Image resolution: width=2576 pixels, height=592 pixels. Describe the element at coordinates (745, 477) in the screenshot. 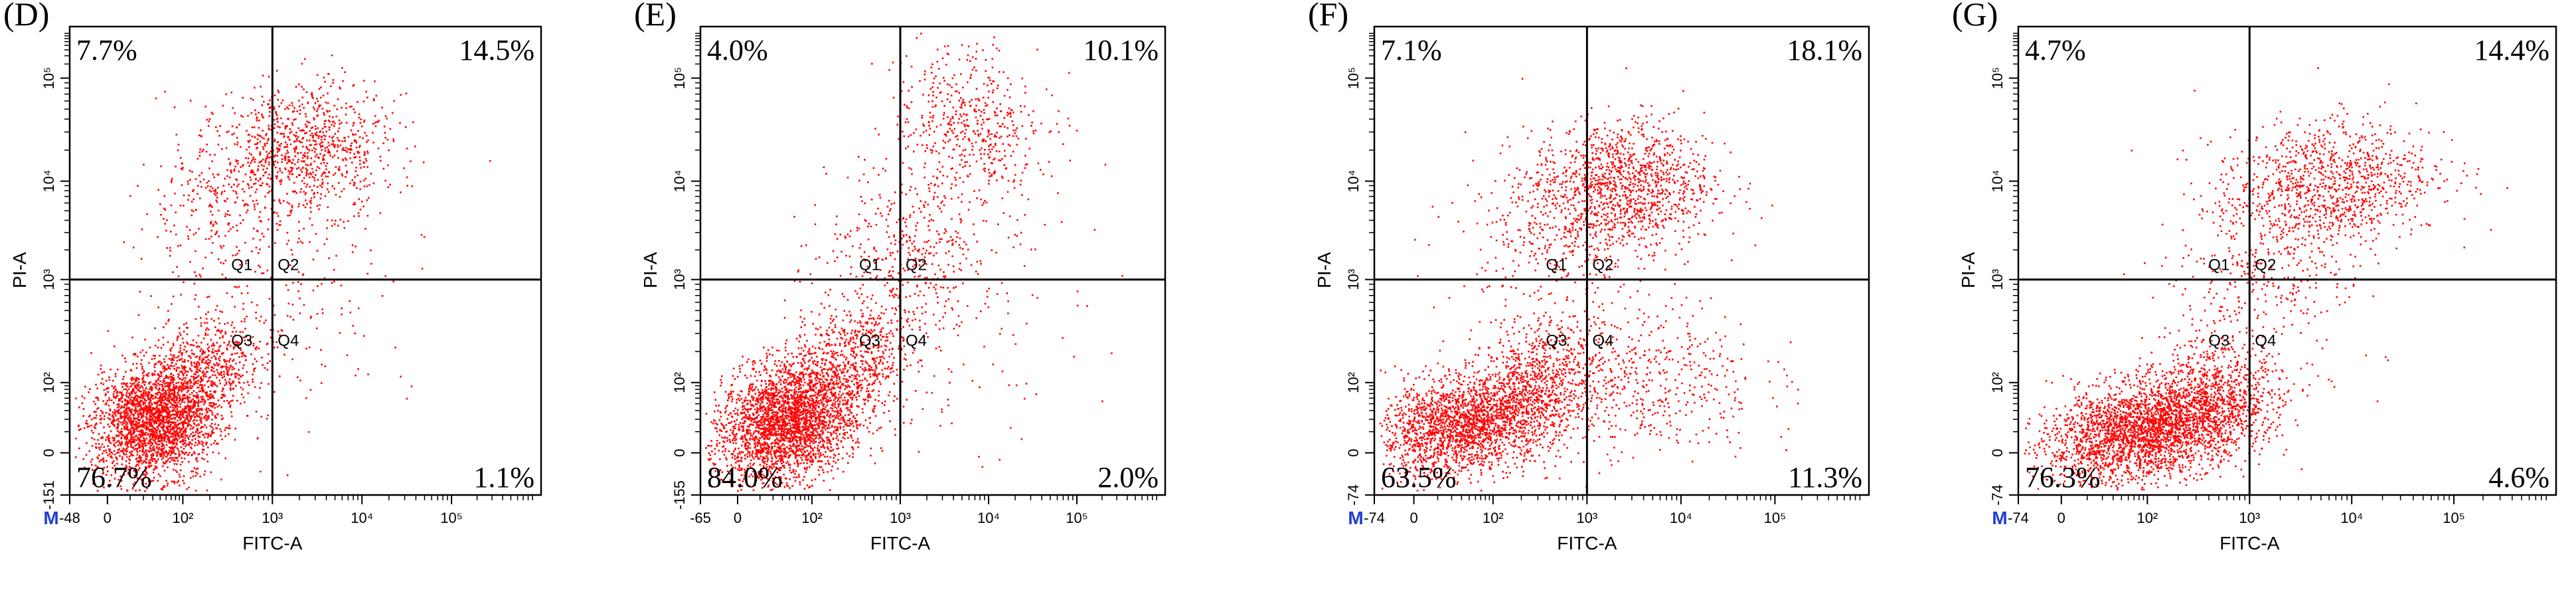

I see `percent-q3: 84.0%` at that location.